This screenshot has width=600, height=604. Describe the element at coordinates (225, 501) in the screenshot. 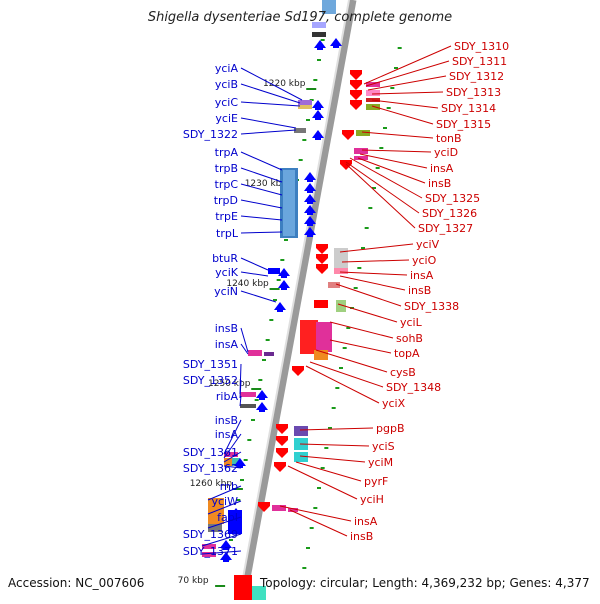

I see `gene-label-left: yciW` at that location.